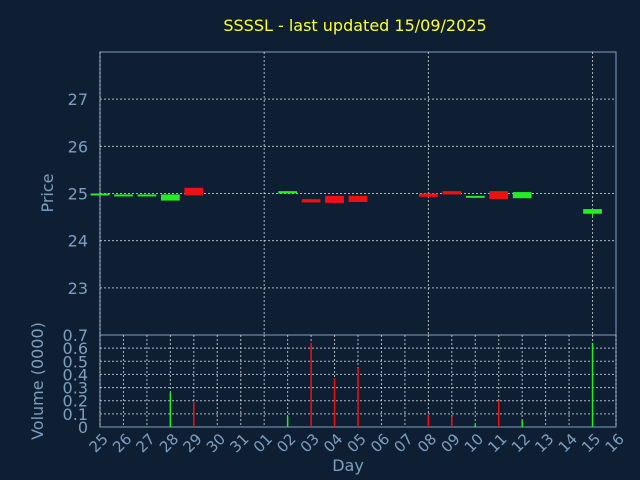 The image size is (640, 480). I want to click on day-tick-label: 29, so click(192, 443).